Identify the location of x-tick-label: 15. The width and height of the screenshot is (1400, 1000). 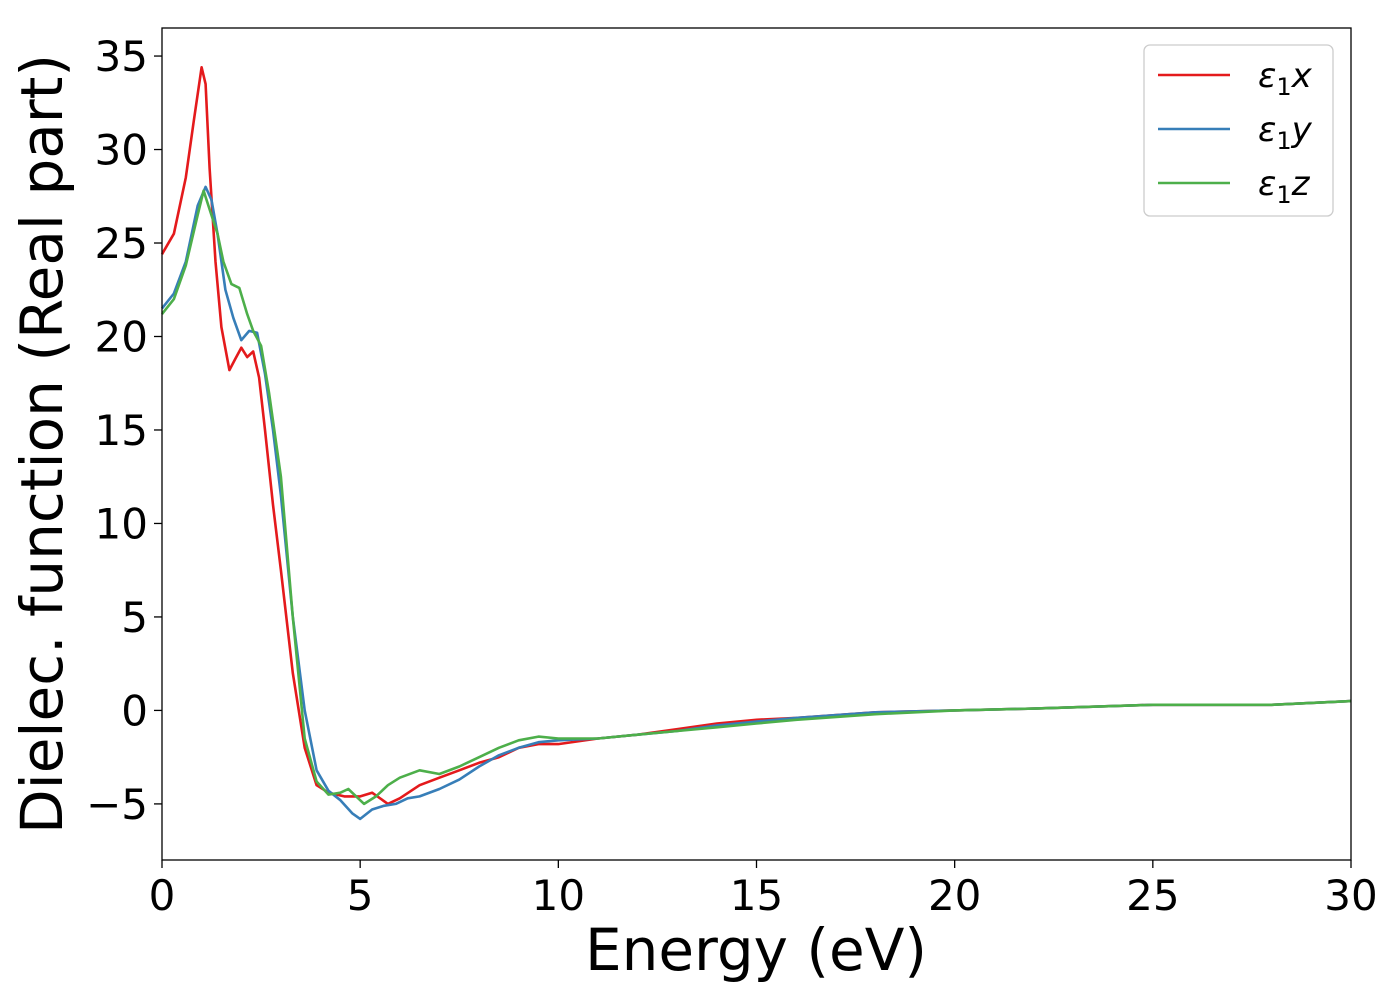
(756, 895).